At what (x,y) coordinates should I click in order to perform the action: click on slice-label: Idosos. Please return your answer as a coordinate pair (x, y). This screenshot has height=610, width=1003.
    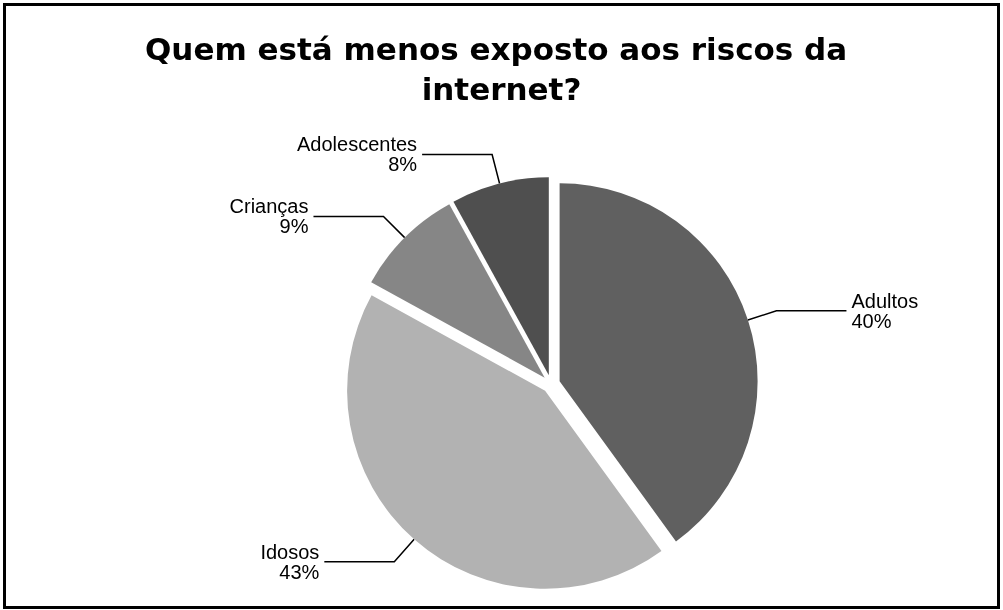
    Looking at the image, I should click on (290, 551).